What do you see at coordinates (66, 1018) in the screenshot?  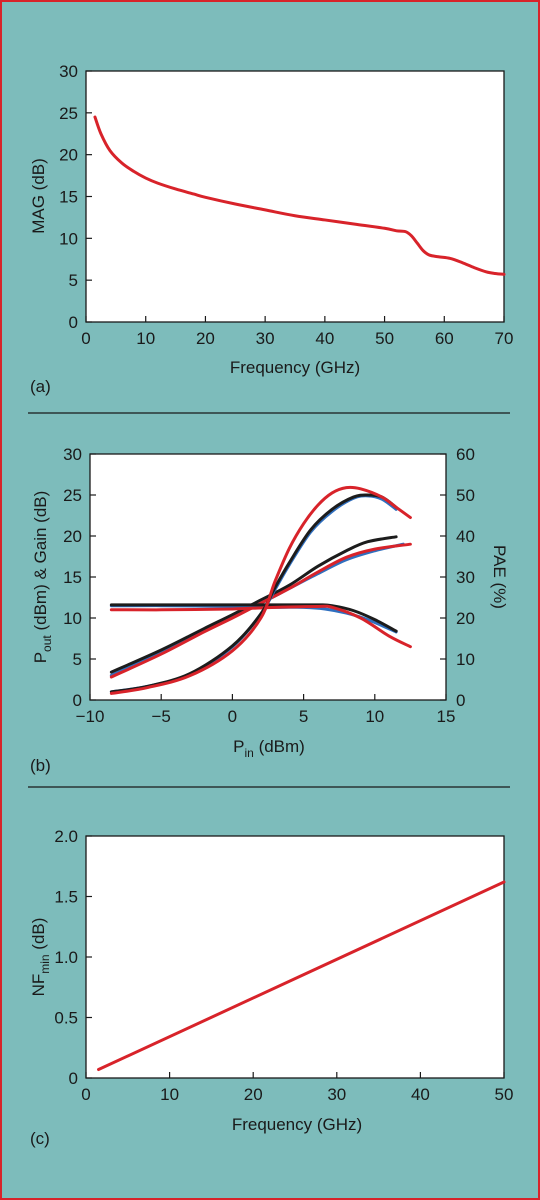 I see `y-tick-label: 0.5` at bounding box center [66, 1018].